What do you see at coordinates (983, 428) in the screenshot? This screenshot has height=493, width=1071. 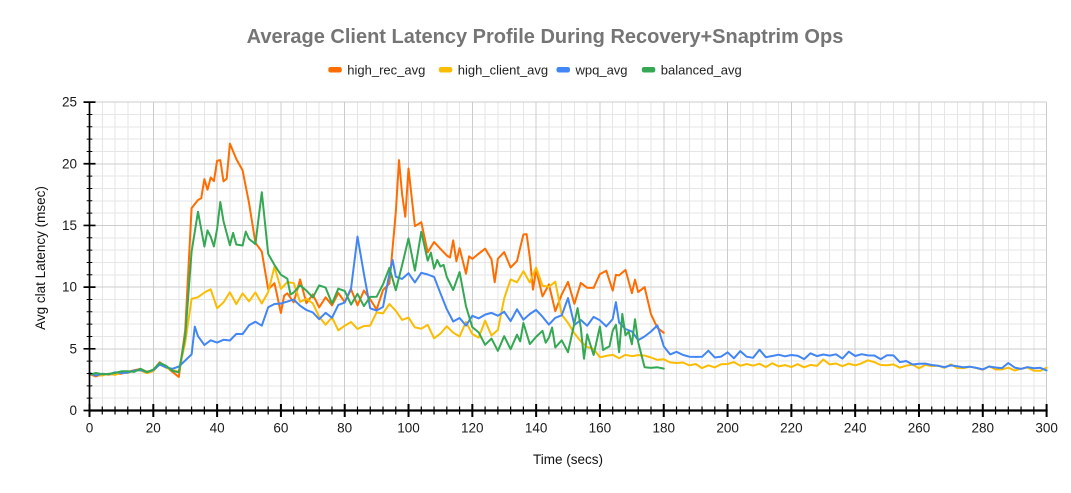 I see `svg-text: 280` at bounding box center [983, 428].